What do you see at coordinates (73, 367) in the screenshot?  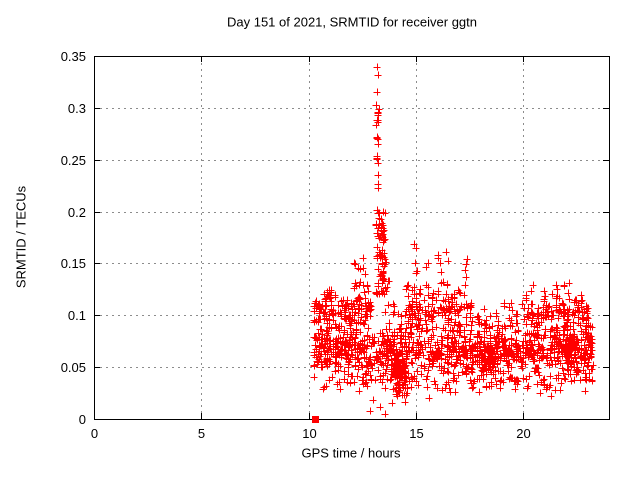 I see `y-tick-label: 0.05` at bounding box center [73, 367].